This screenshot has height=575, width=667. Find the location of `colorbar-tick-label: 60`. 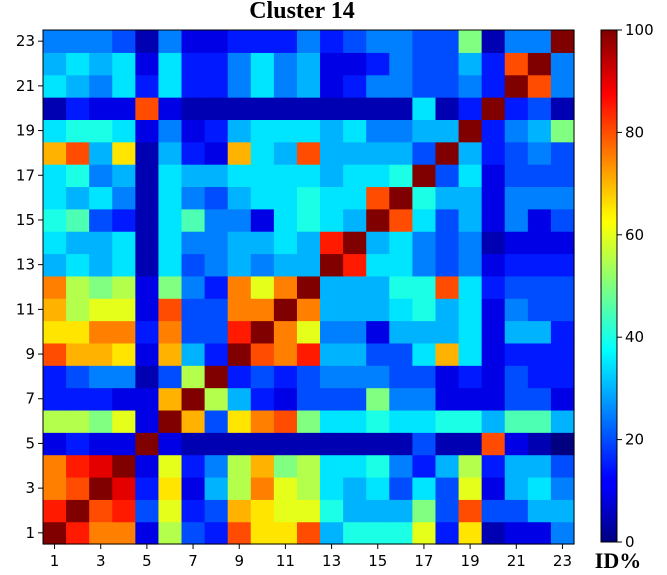

colorbar-tick-label: 60 is located at coordinates (634, 235).